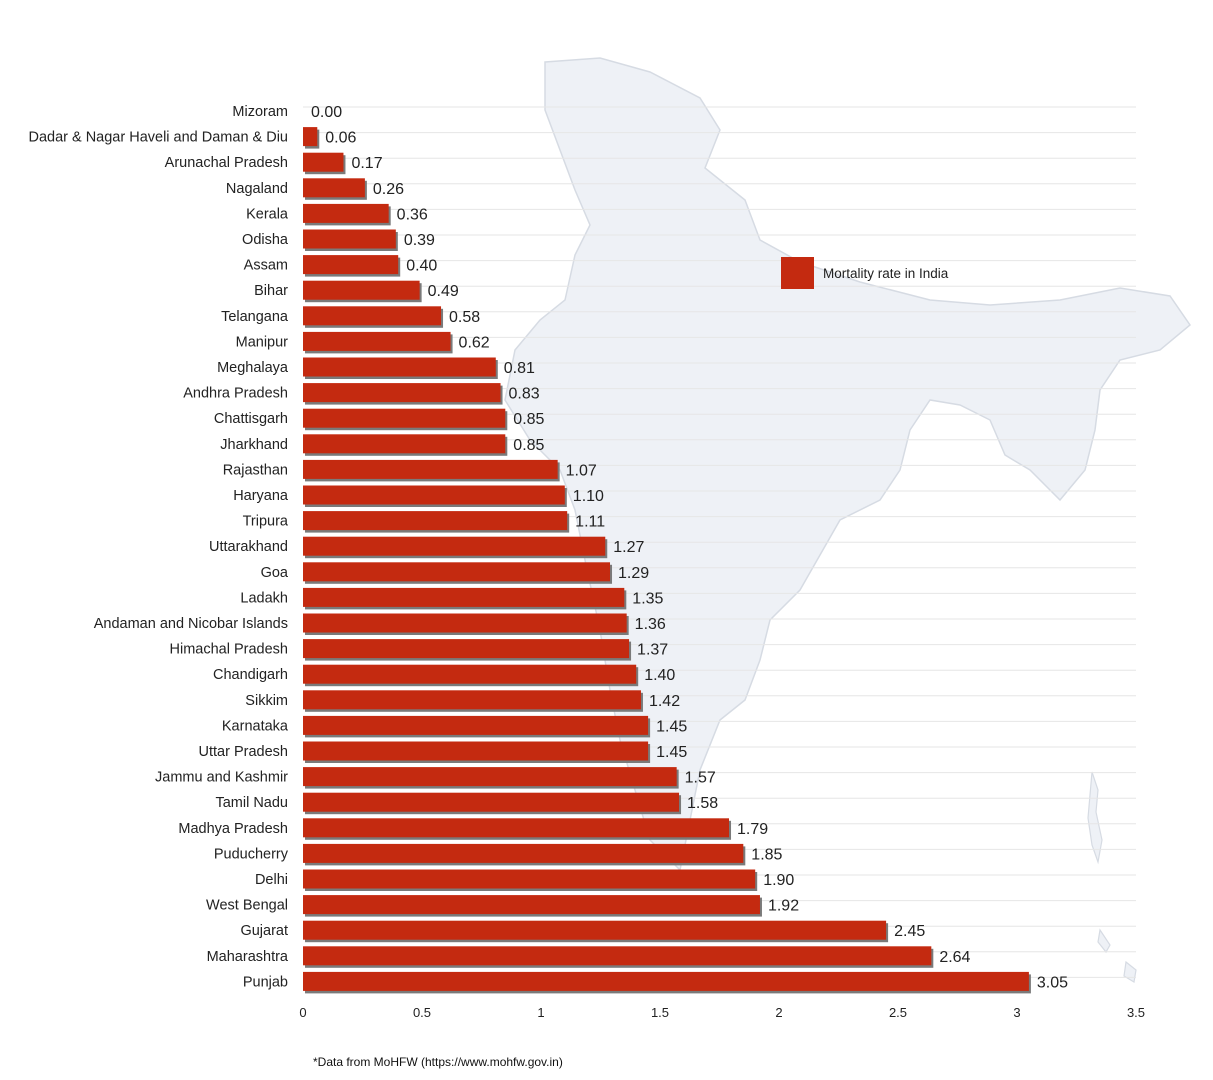  Describe the element at coordinates (264, 931) in the screenshot. I see `category-label: Gujarat` at that location.